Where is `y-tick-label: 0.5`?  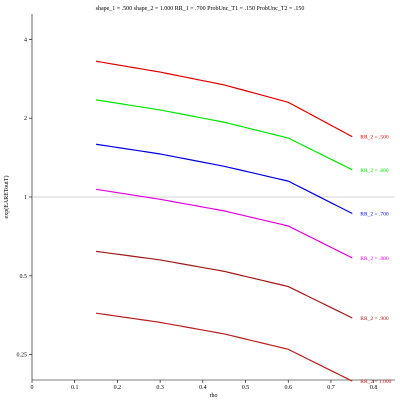 y-tick-label: 0.5 is located at coordinates (24, 277).